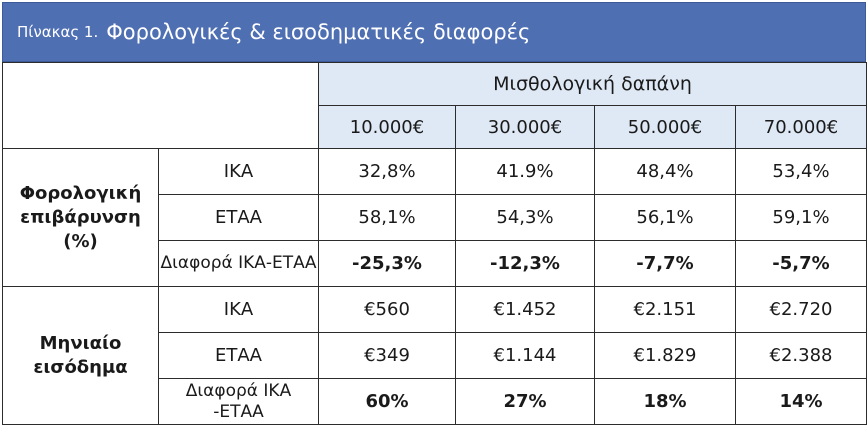 This screenshot has width=868, height=438. Describe the element at coordinates (80, 217) in the screenshot. I see `row-group-label: Φορολογική επιβάρυνση (%)` at that location.